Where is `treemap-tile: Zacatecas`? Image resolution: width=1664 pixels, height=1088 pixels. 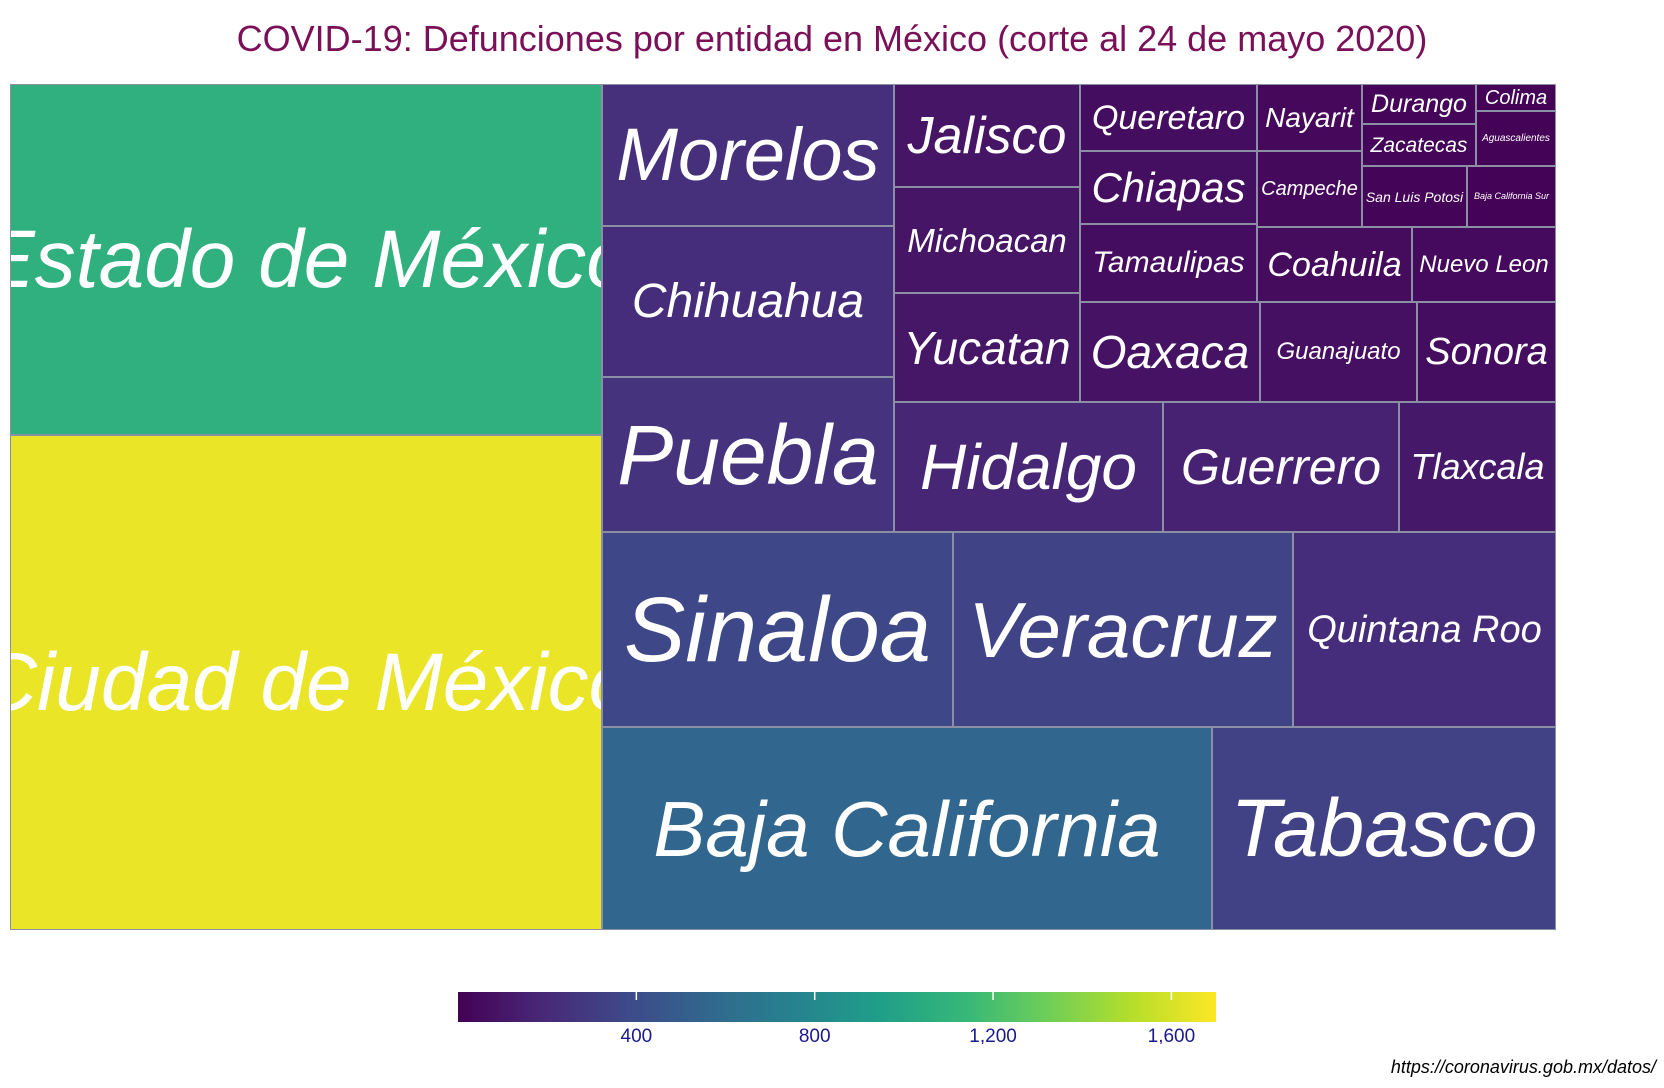 treemap-tile: Zacatecas is located at coordinates (1419, 145).